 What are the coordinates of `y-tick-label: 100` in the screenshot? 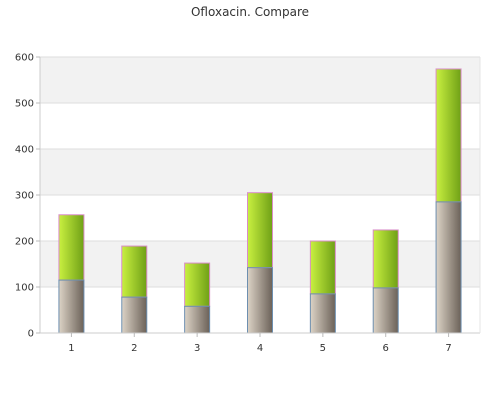 It's located at (24, 288).